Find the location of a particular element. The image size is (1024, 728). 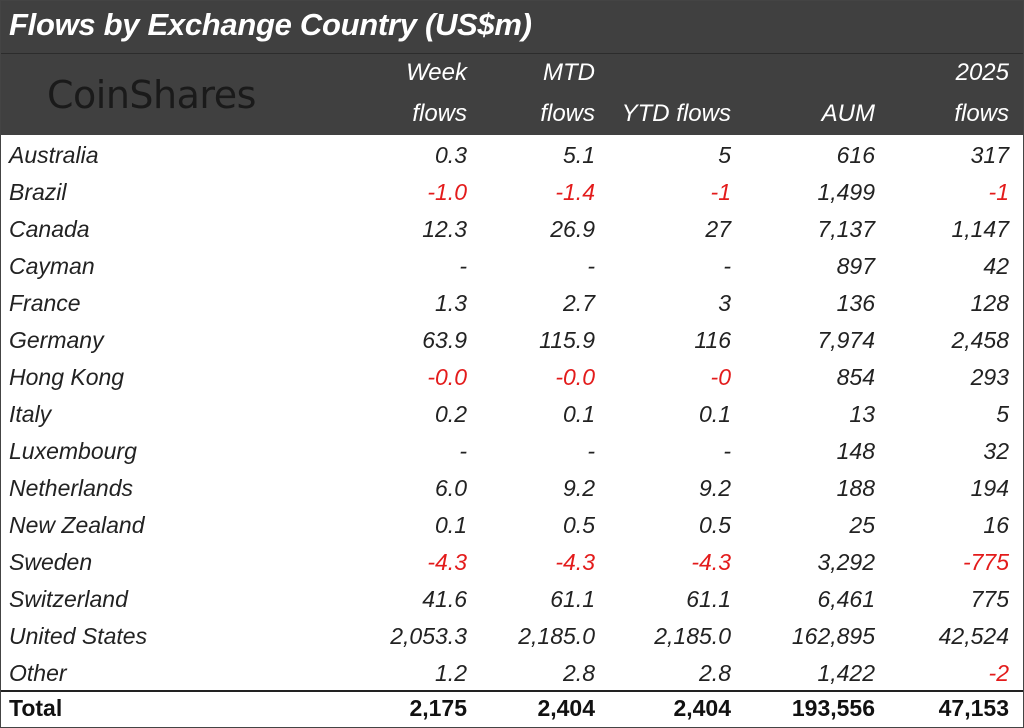

cell-mtd-flows: 0.5 is located at coordinates (579, 525).